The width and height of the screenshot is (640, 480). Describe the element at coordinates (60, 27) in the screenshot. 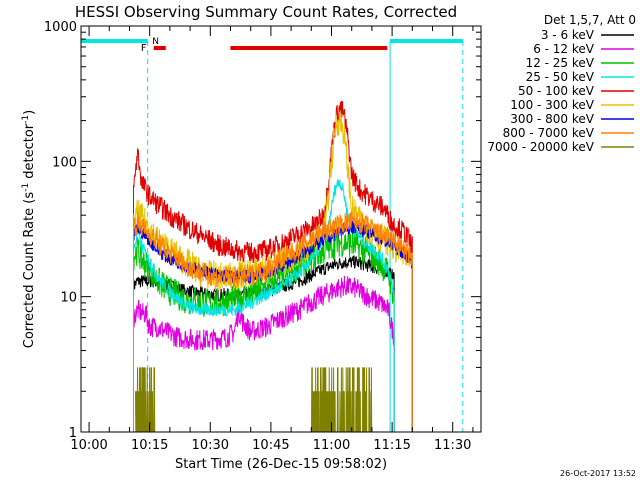

I see `y-tick-label: 1000` at that location.